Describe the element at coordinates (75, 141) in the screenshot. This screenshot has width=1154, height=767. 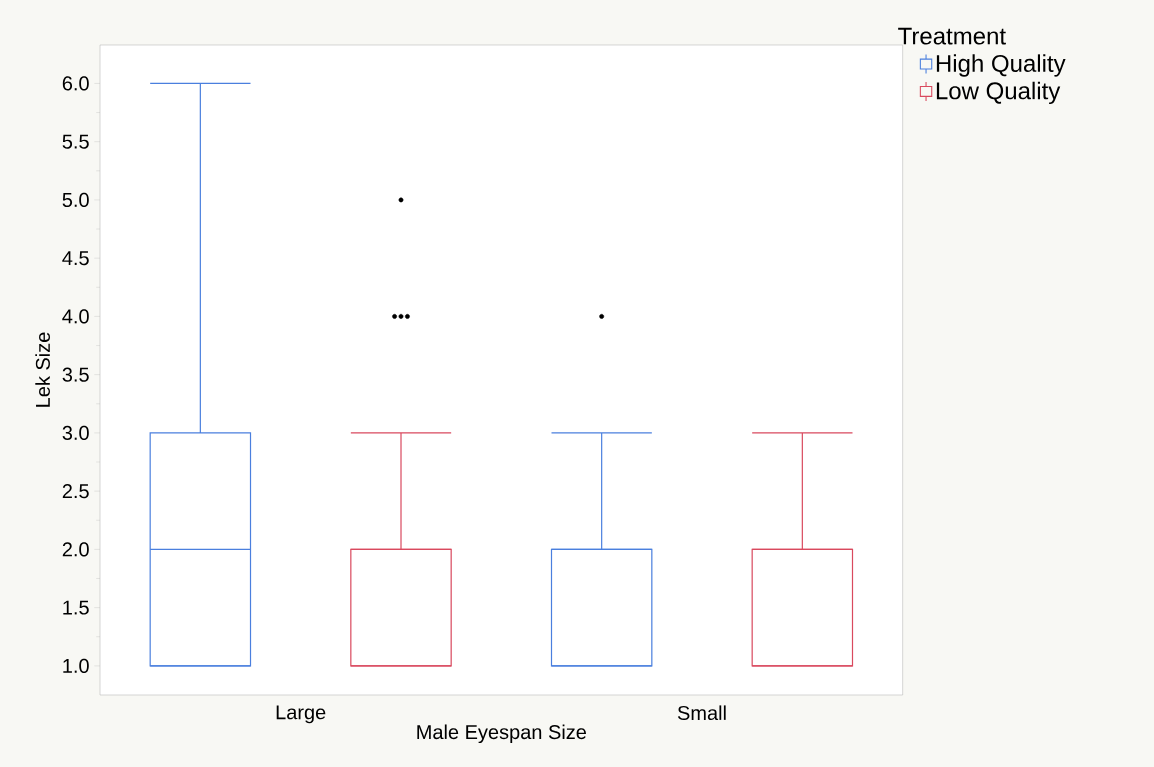
I see `y-tick-label: 5.5` at that location.